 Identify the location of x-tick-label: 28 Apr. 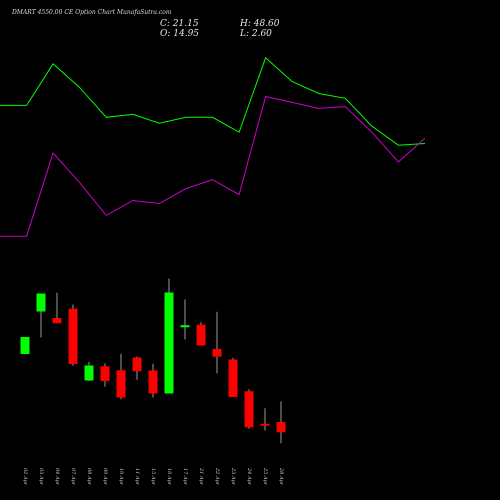
(281, 476).